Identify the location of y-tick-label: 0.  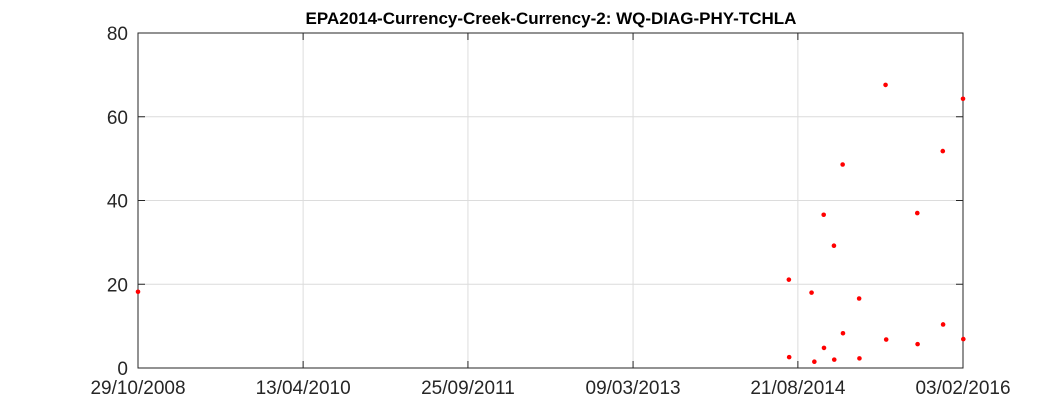
(122, 369).